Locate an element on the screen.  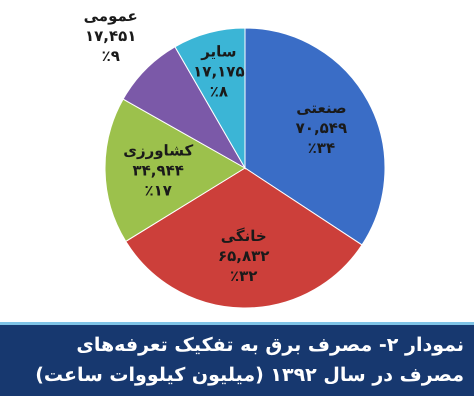
data-label: ۶۵,۸۳۲ ٪۳۲ is located at coordinates (244, 265).